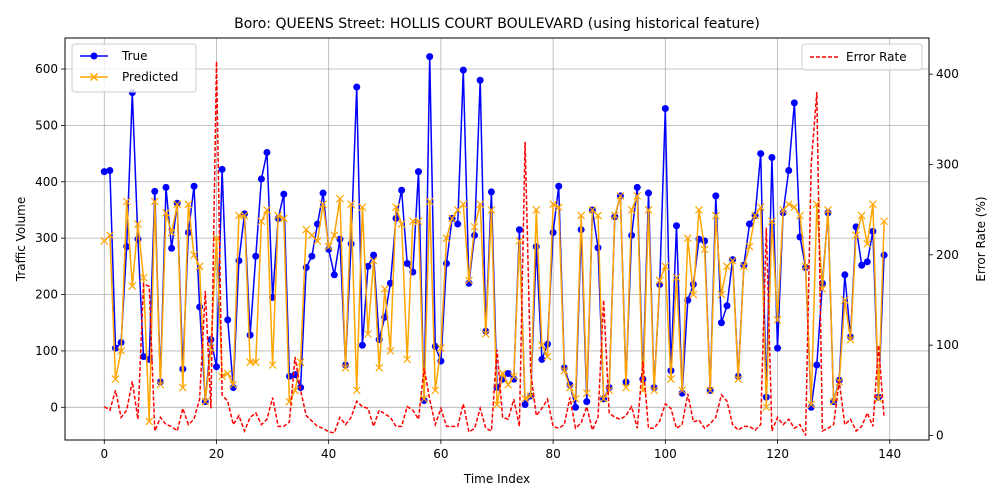 The image size is (1000, 504). Describe the element at coordinates (947, 74) in the screenshot. I see `y2-tick-label: 400` at that location.